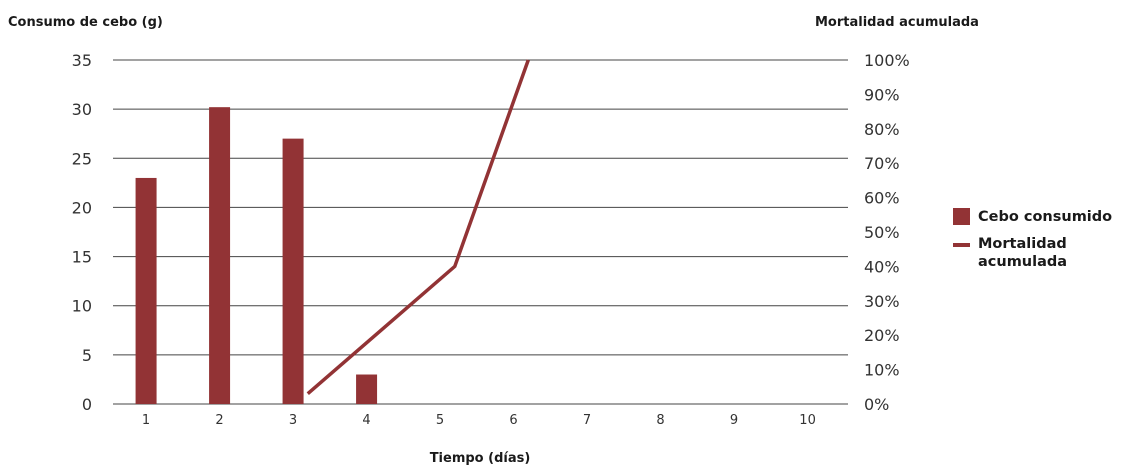 Image resolution: width=1129 pixels, height=466 pixels. I want to click on x-tick-label: 8, so click(660, 420).